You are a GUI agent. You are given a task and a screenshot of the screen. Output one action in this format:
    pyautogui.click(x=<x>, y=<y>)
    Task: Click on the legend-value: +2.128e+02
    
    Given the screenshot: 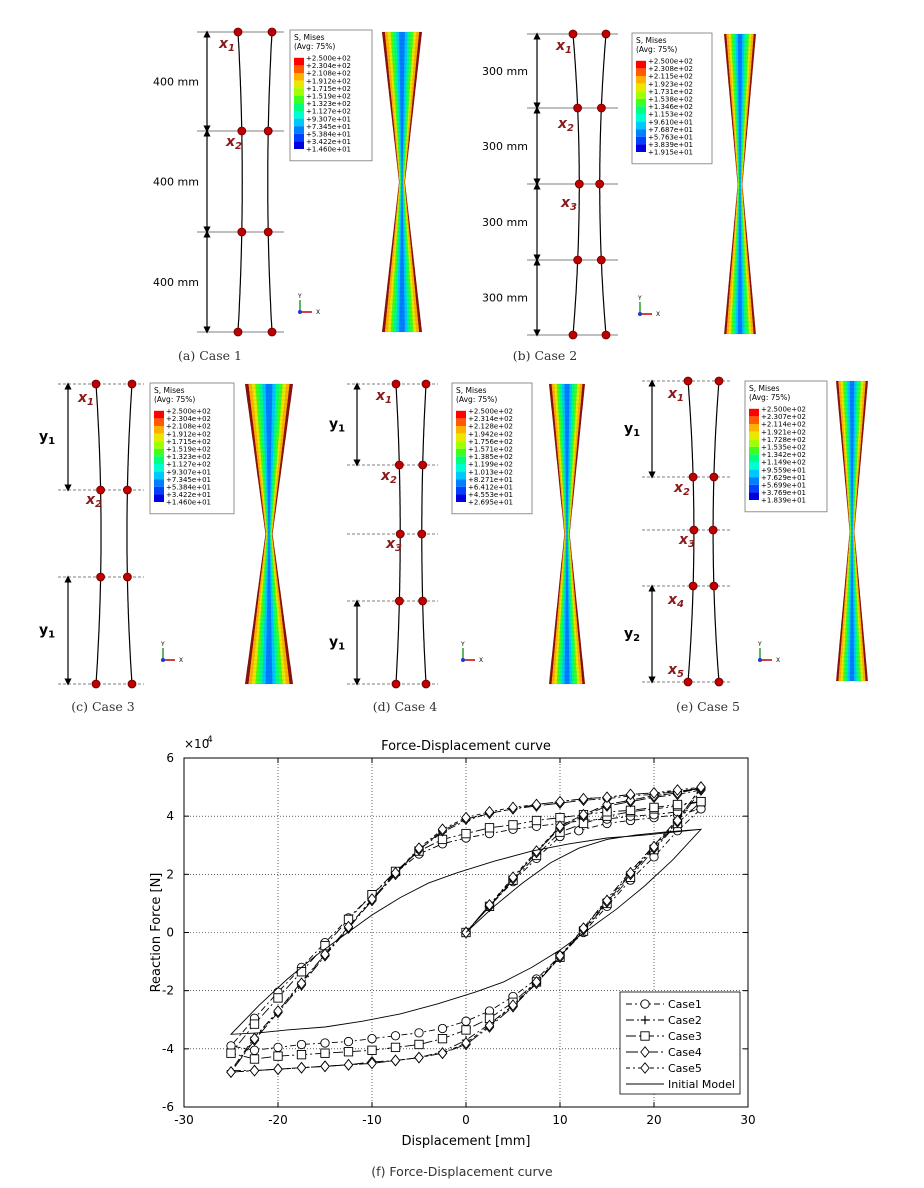 What is the action you would take?
    pyautogui.click(x=490, y=427)
    